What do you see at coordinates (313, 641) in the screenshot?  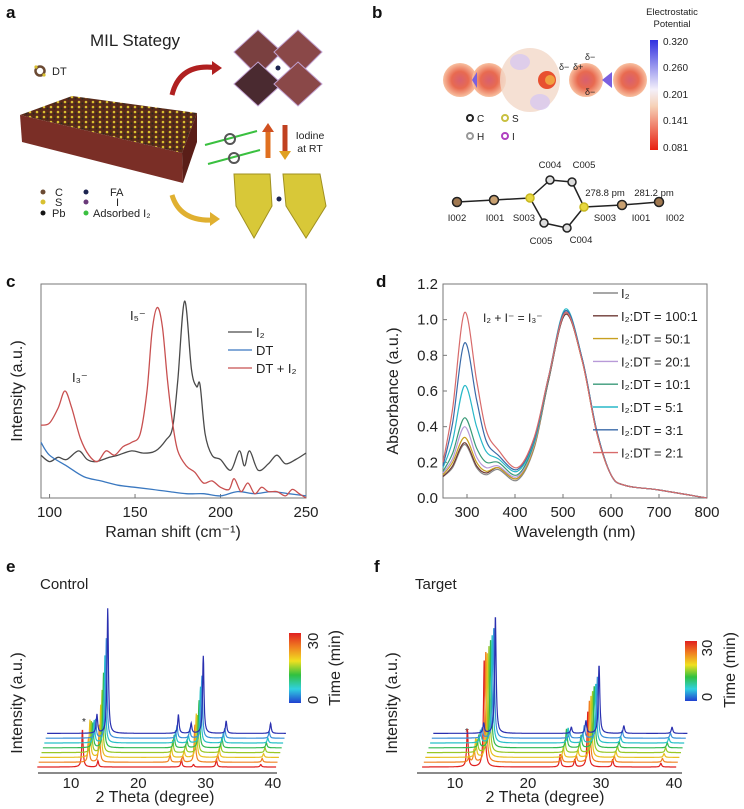 I see `colorbar-tick: 30` at bounding box center [313, 641].